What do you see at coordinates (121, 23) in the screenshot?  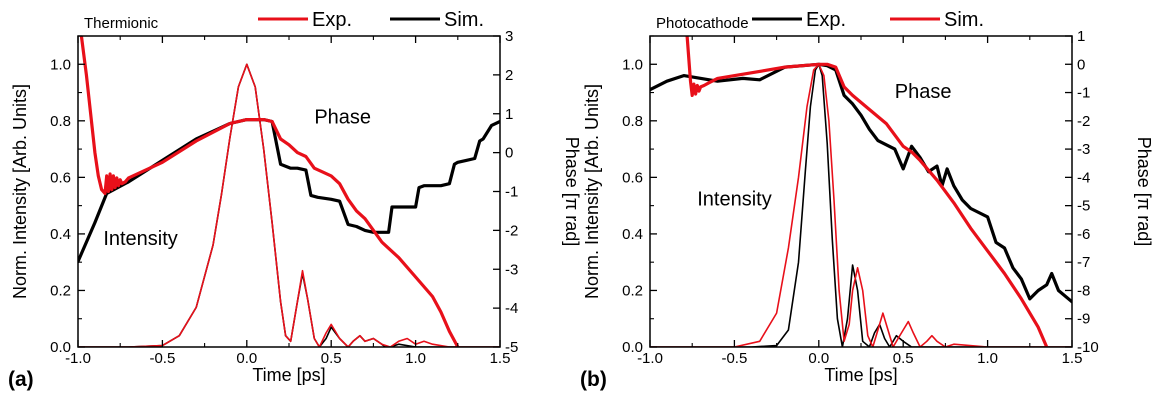 I see `inset-title: Thermionic` at bounding box center [121, 23].